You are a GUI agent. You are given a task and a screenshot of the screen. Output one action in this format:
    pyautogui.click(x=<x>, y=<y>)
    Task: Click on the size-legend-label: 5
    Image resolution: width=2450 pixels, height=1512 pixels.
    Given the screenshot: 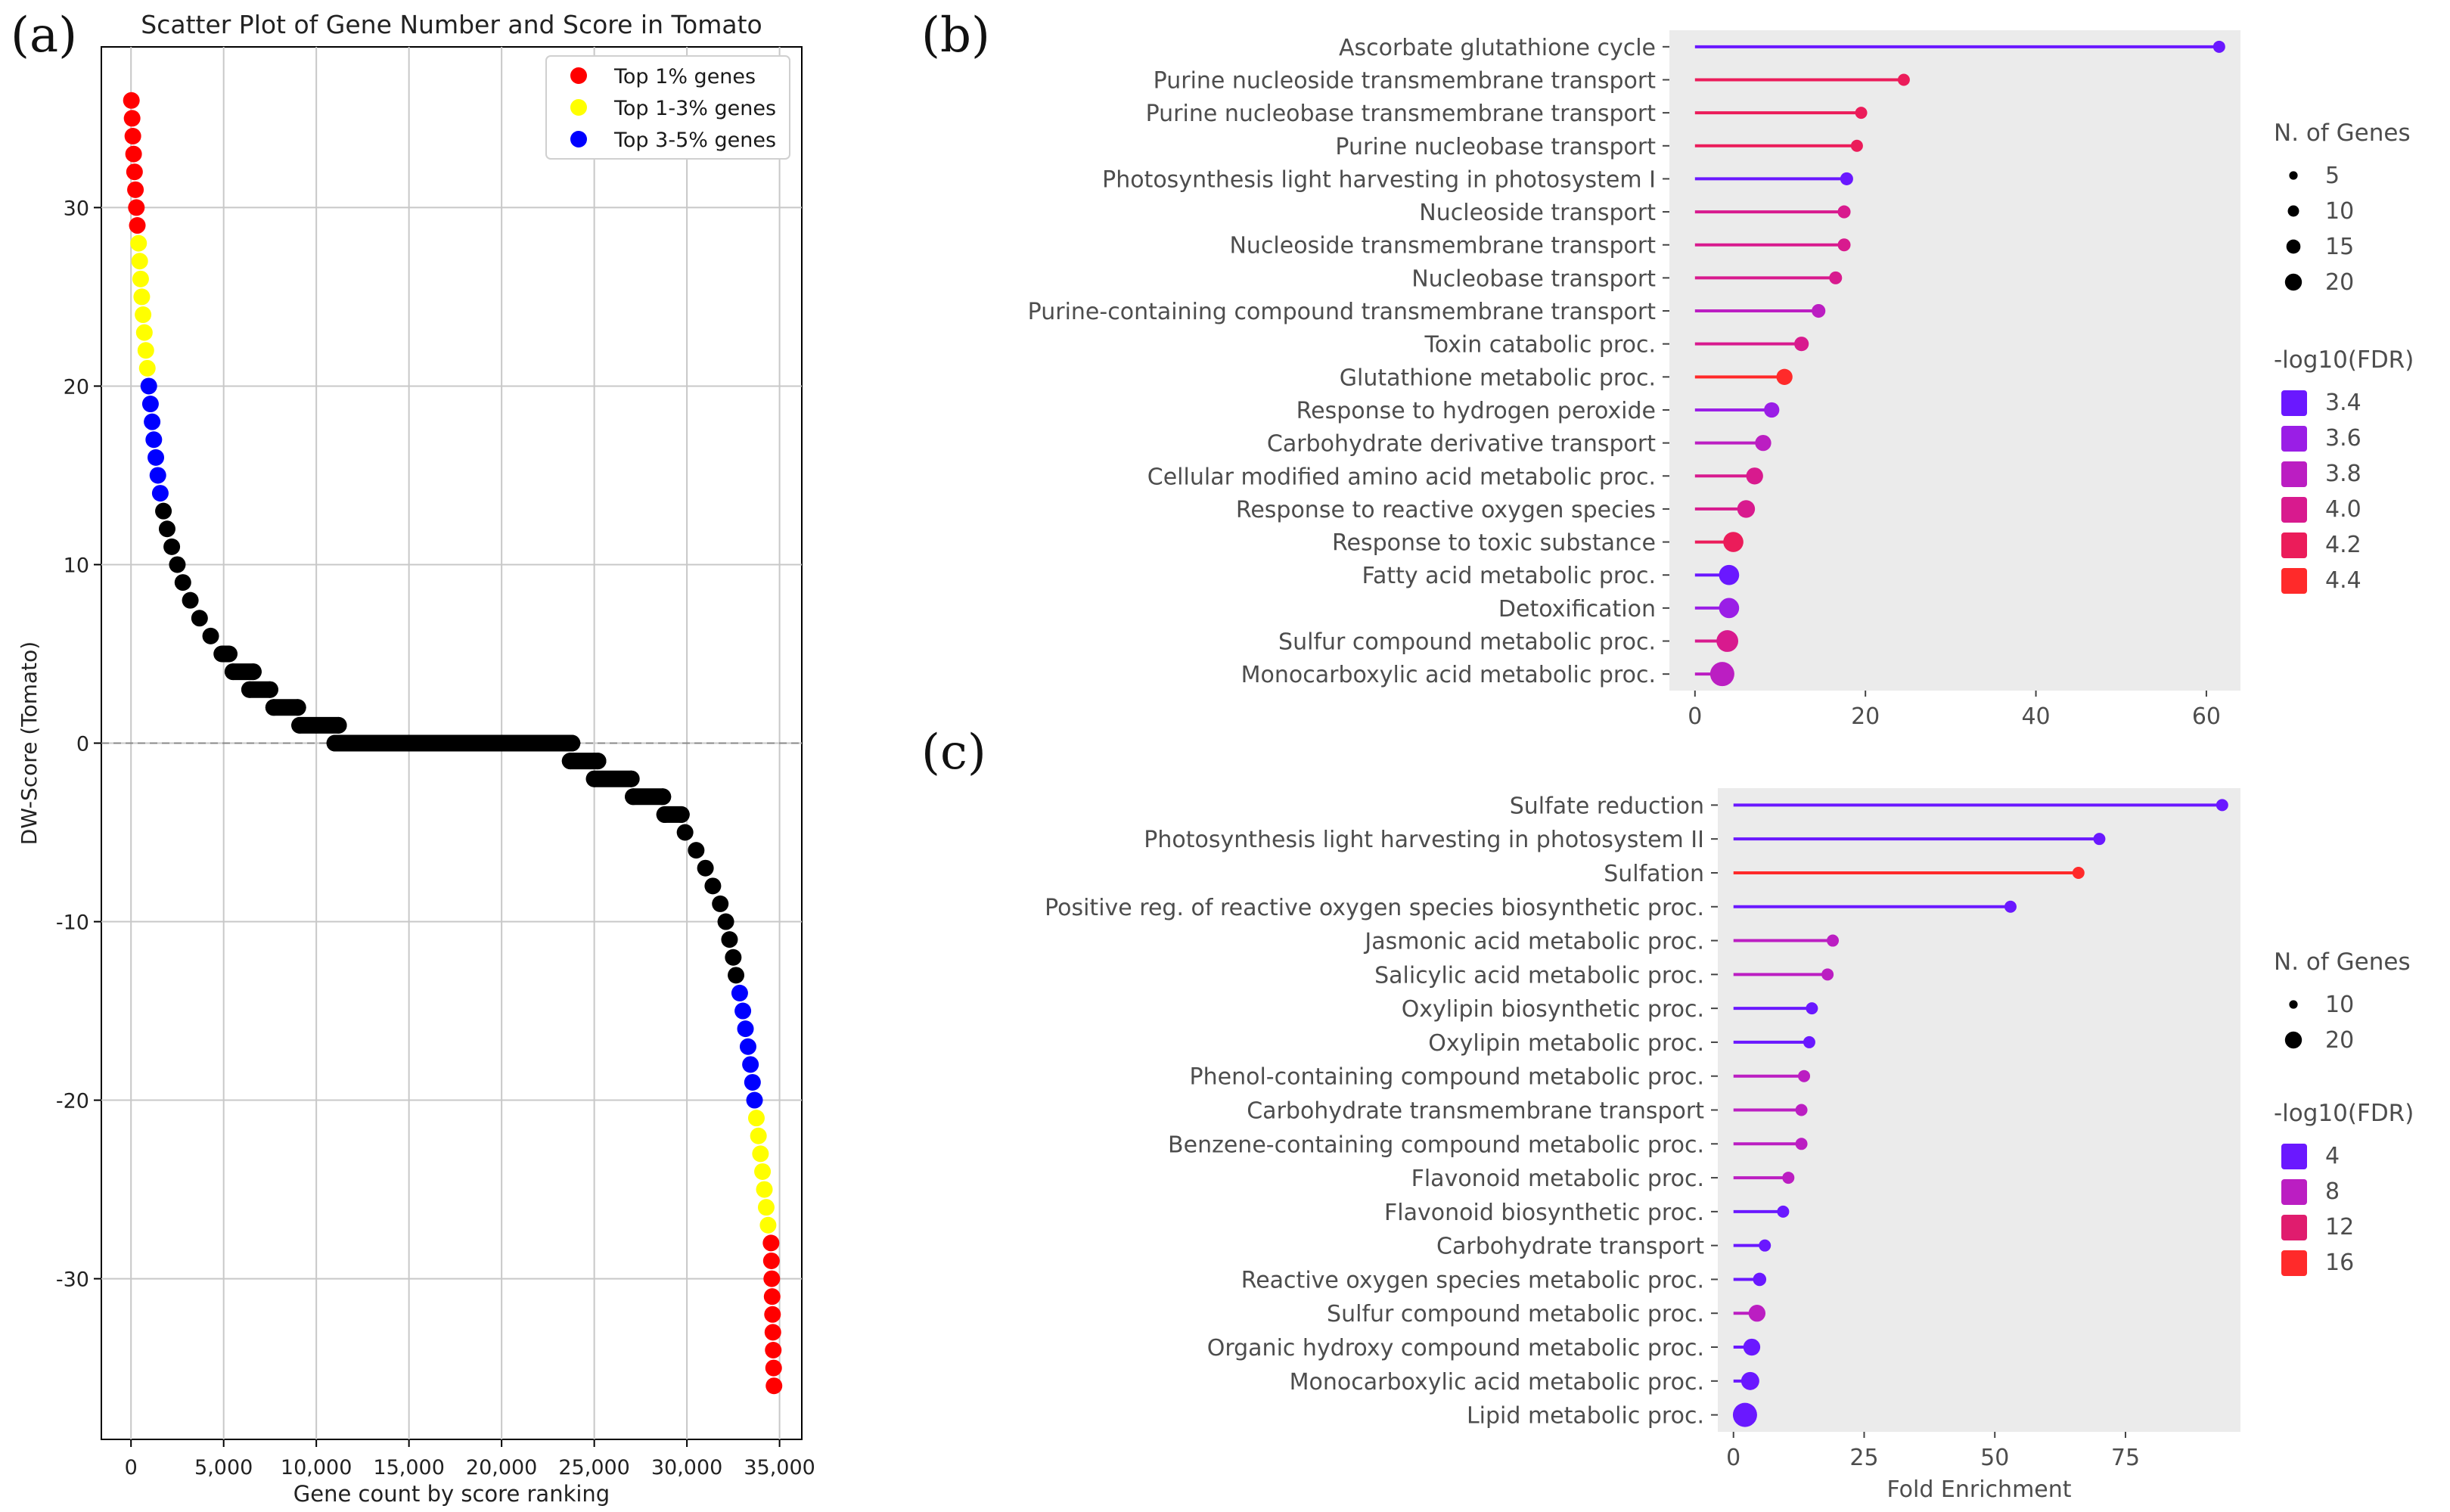 What is the action you would take?
    pyautogui.click(x=2332, y=176)
    